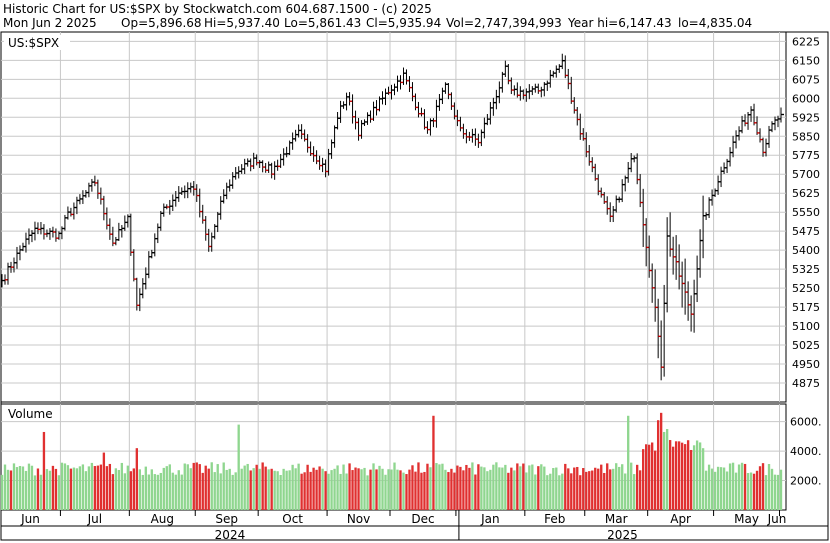  Describe the element at coordinates (806, 307) in the screenshot. I see `price-tick-label: 5175` at that location.